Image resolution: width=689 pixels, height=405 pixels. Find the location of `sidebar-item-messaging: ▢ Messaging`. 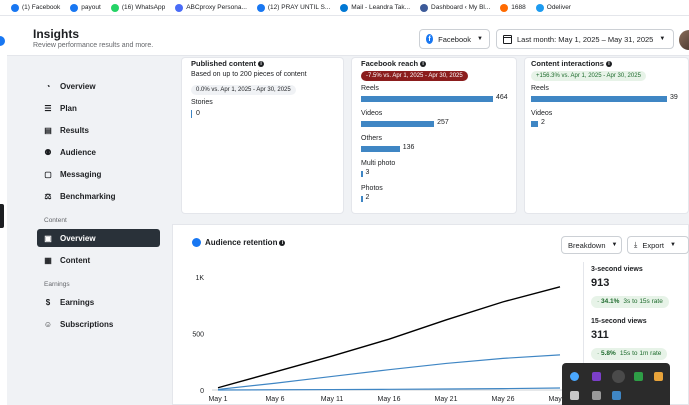

sidebar-item-messaging: ▢ Messaging is located at coordinates (98, 174).